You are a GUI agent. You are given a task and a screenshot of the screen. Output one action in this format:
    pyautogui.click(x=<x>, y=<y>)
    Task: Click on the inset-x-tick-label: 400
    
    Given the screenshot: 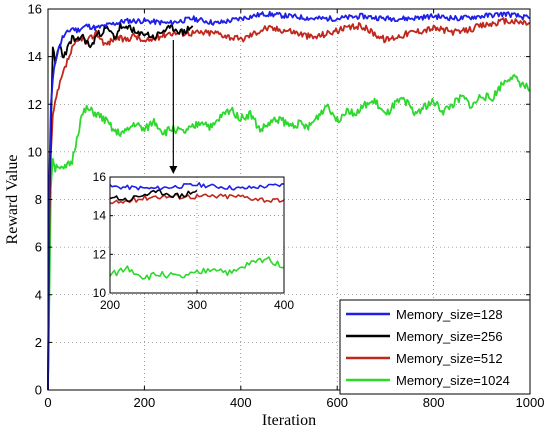 What is the action you would take?
    pyautogui.click(x=284, y=305)
    